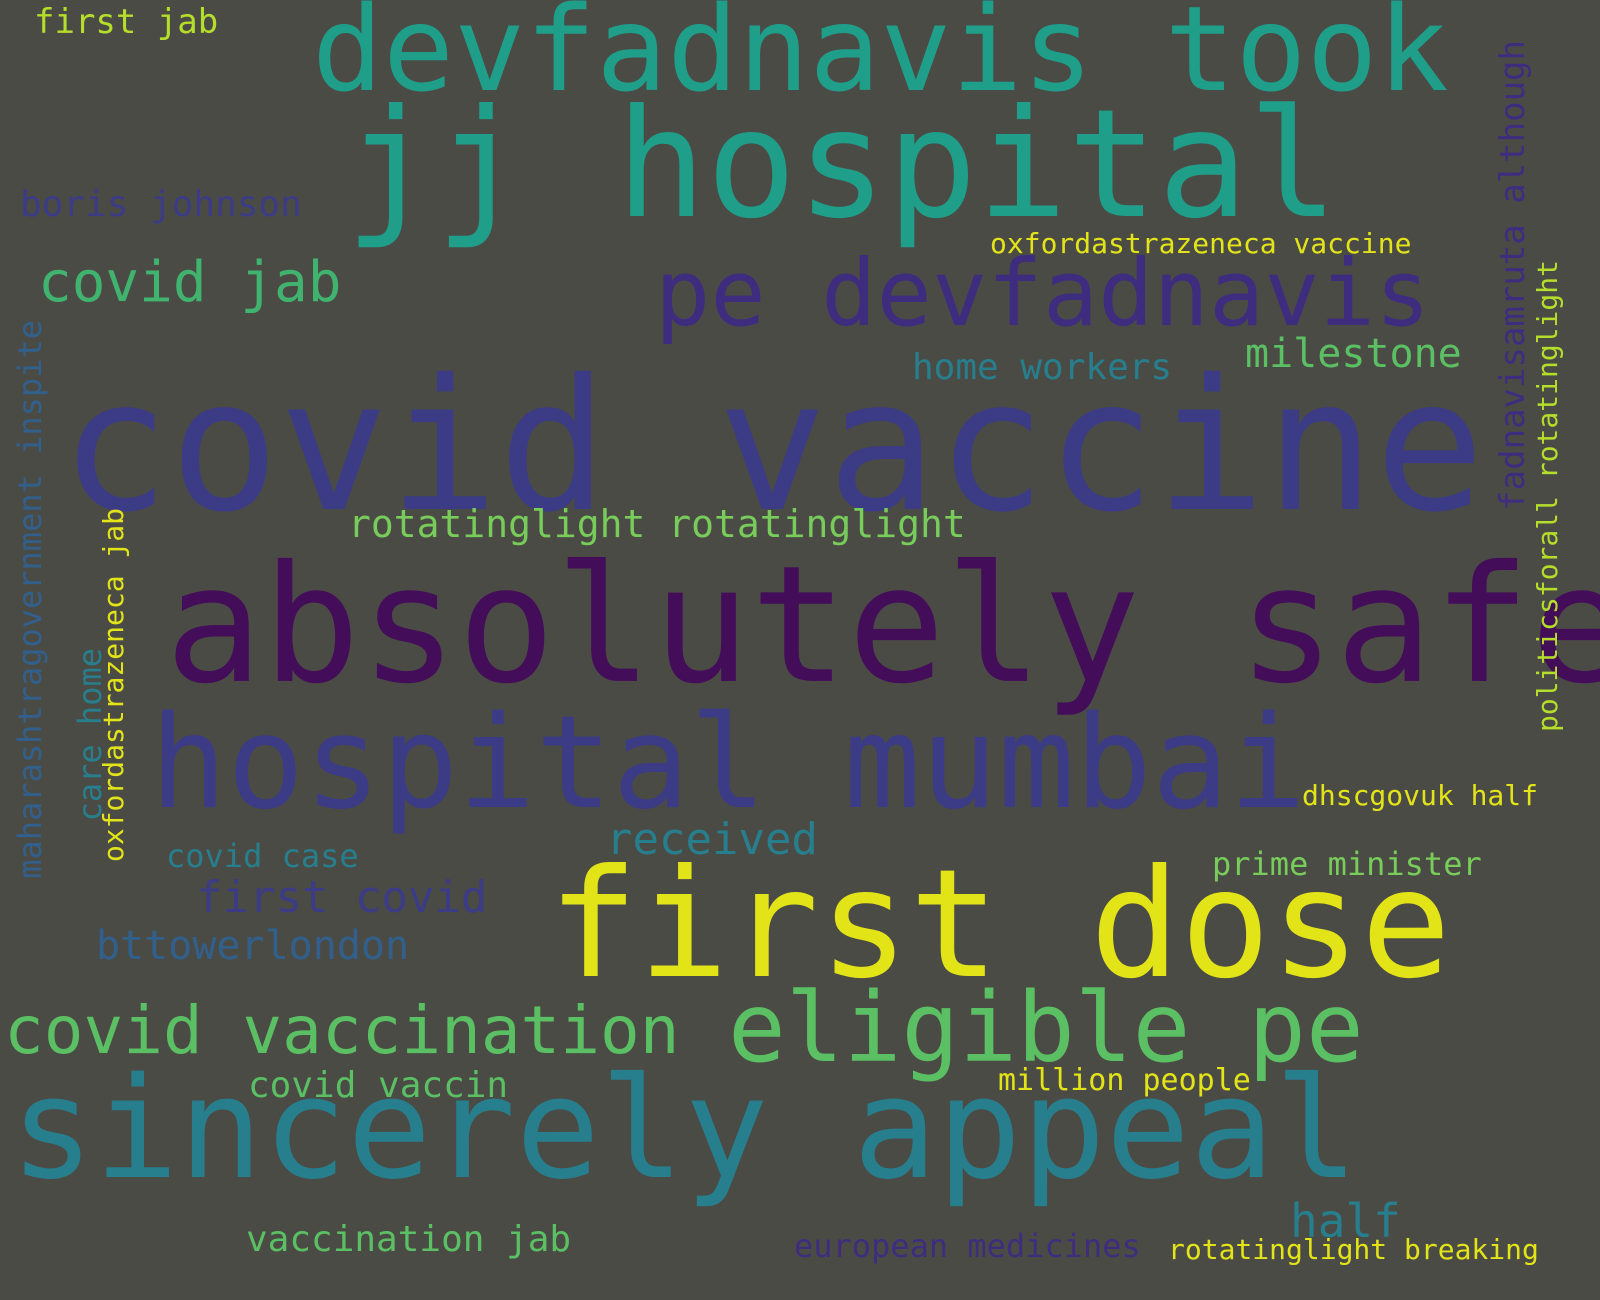 This screenshot has height=1300, width=1600. I want to click on word-jj-hospital: jj hospital, so click(842, 165).